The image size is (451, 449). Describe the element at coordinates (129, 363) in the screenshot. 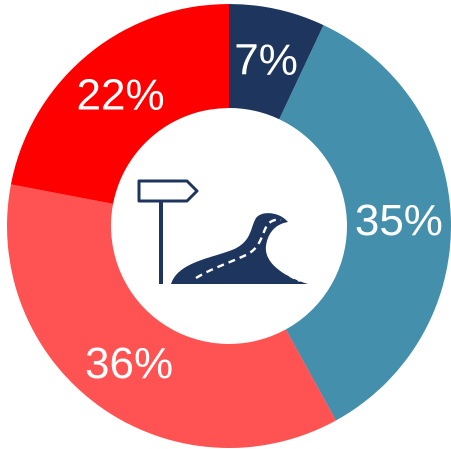

I see `donut-slice-label-3: 36%` at that location.